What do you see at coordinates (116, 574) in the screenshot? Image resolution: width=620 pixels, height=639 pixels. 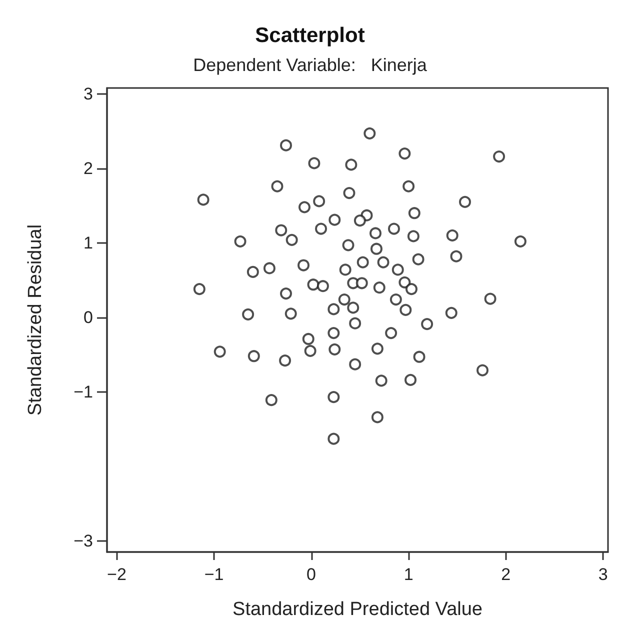 I see `x-tick-label: −2` at bounding box center [116, 574].